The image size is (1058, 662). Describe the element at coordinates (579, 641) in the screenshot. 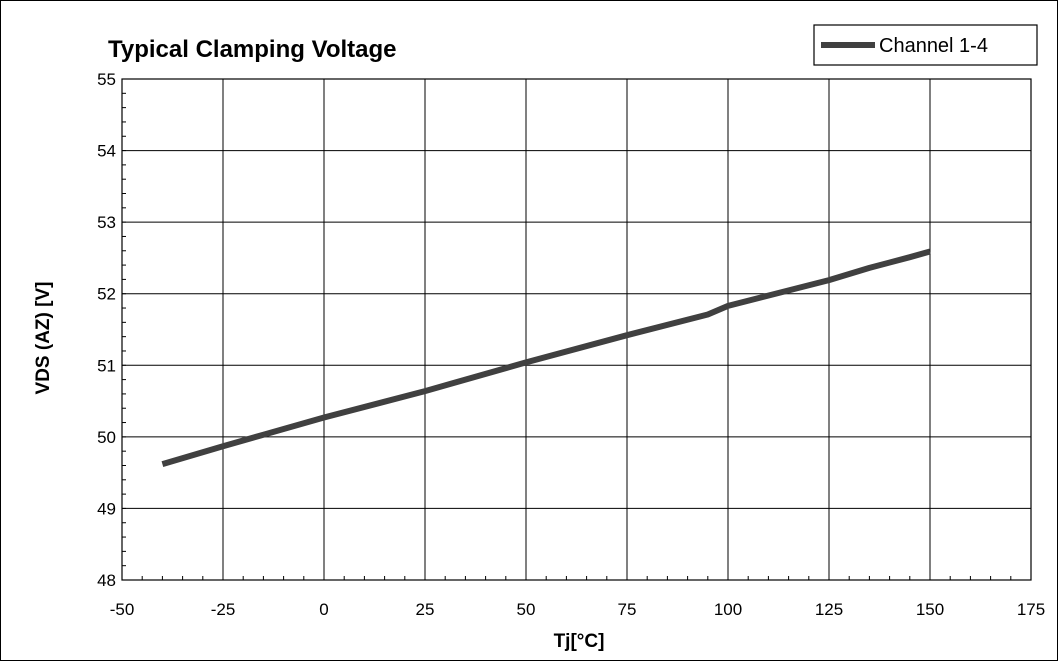

I see `x-axis-title: Tj[°C]` at that location.